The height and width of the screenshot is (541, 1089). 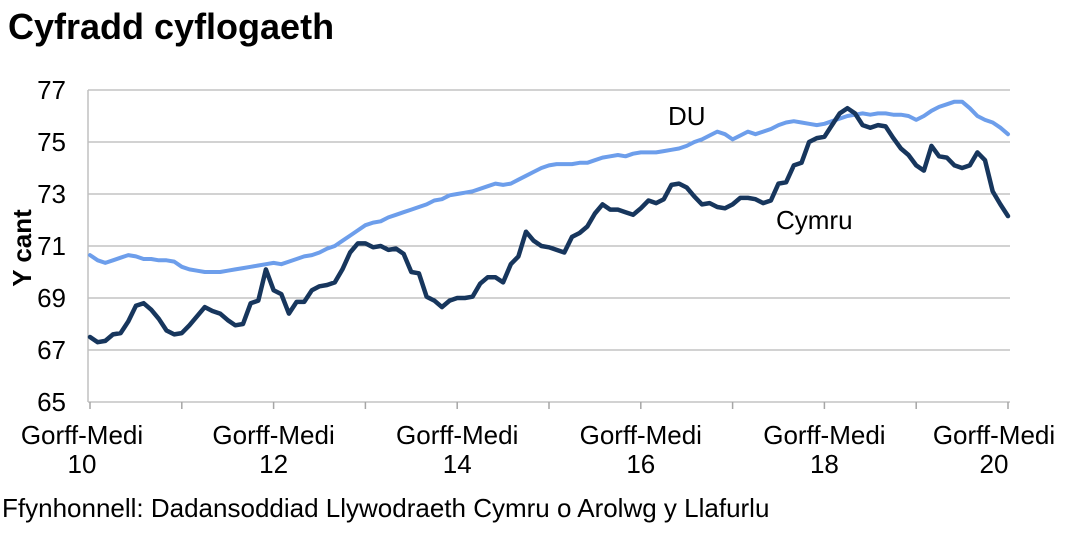 What do you see at coordinates (82, 464) in the screenshot?
I see `x-tick-label-year: 10` at bounding box center [82, 464].